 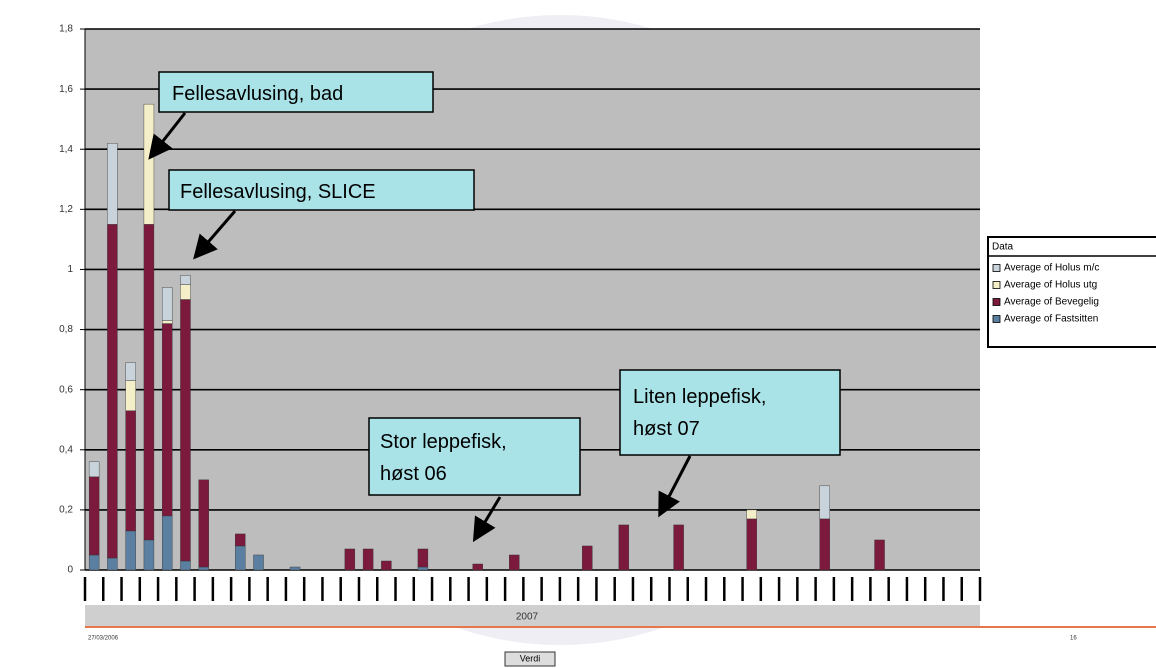 I want to click on legend-label: Average of Bevegelig, so click(x=1051, y=302).